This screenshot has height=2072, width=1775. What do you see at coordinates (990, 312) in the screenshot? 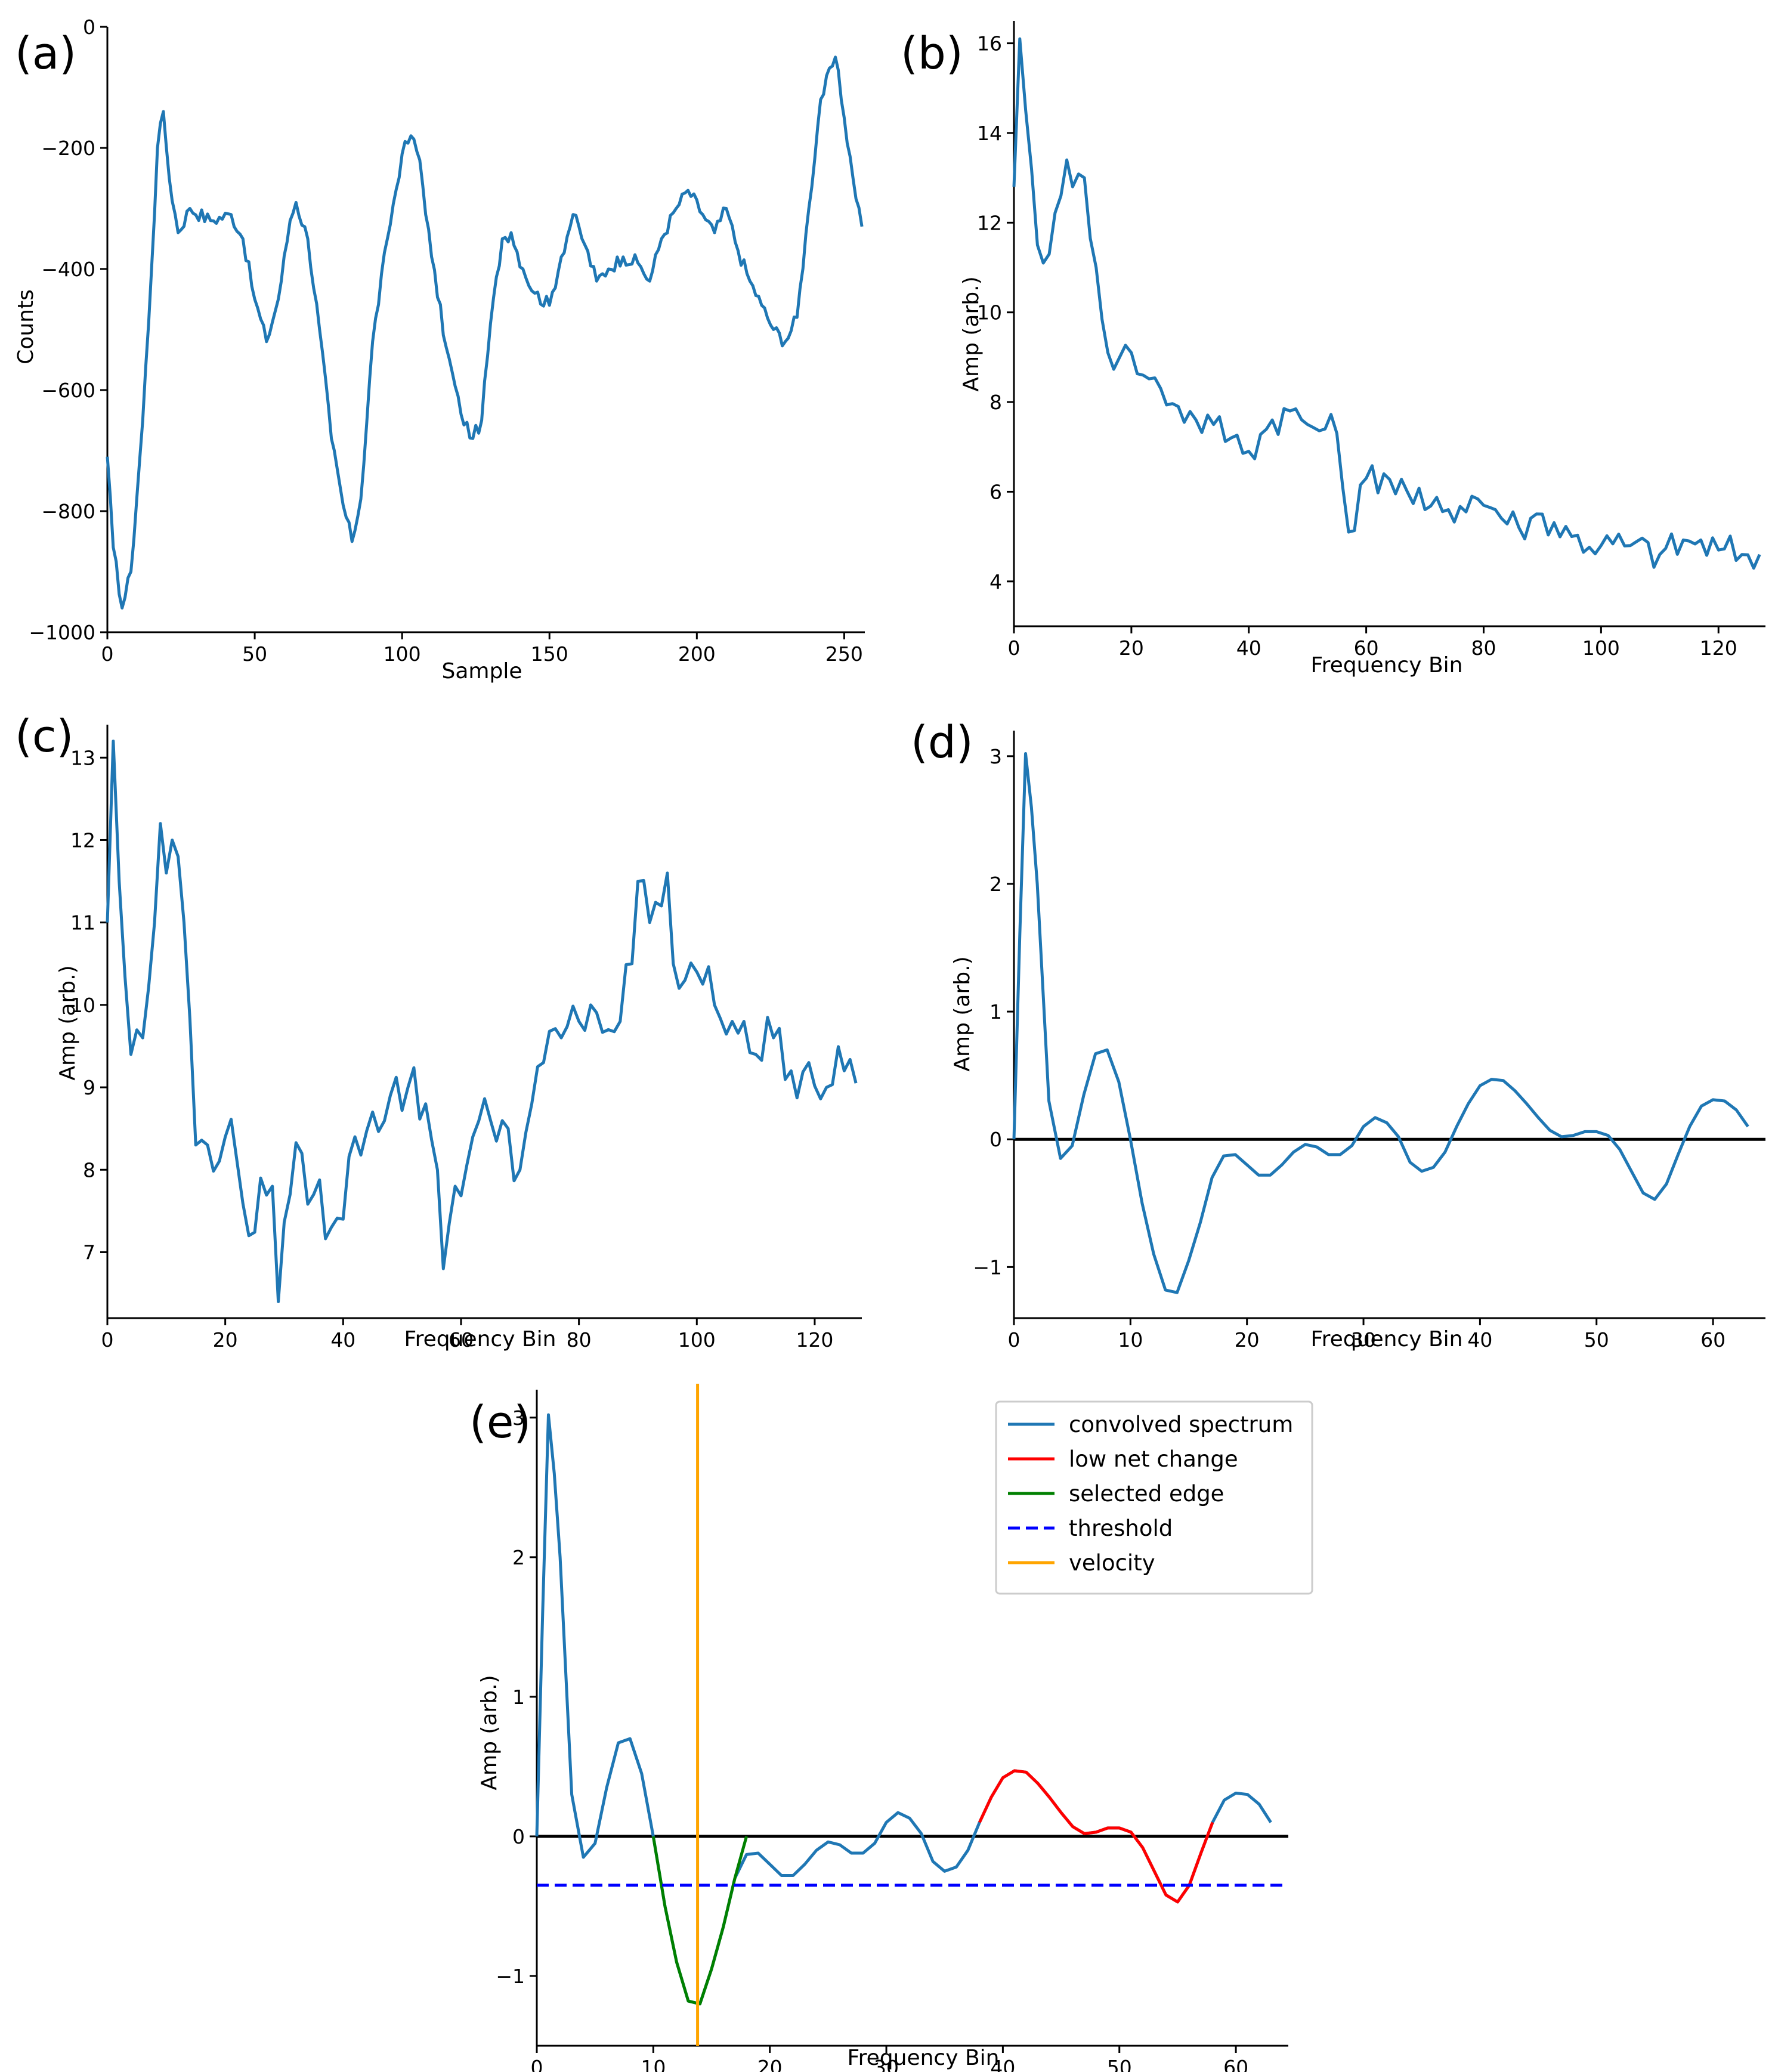
I see `panel-b-ytick-label: 10` at bounding box center [990, 312].